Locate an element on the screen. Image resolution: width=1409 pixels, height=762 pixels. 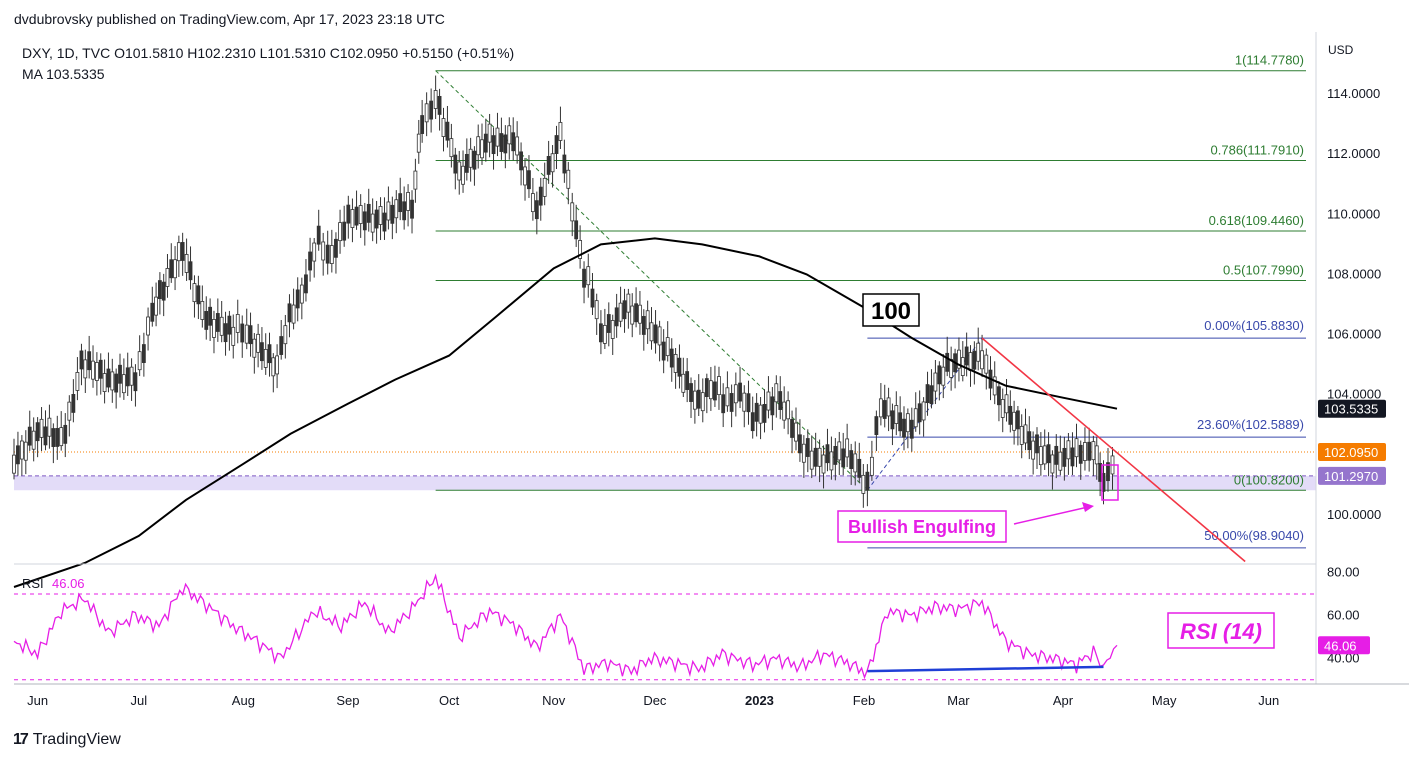
tradingview-logo: 17 TradingView is located at coordinates (67, 740).